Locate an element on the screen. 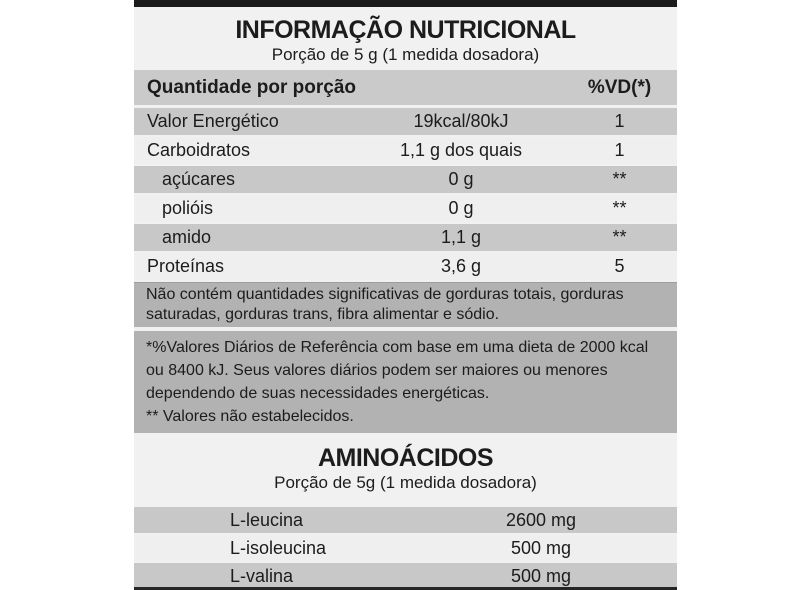 This screenshot has width=810, height=590. row-name: L-isoleucina is located at coordinates (278, 547).